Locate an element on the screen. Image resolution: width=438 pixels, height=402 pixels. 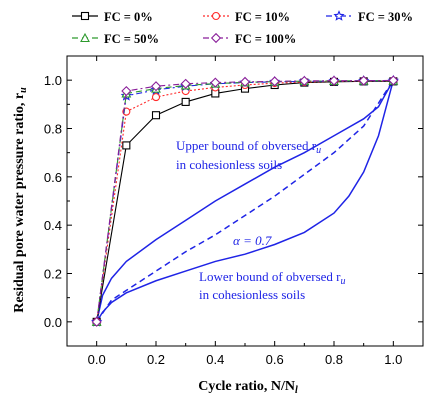
x-tick-label: 0.2 is located at coordinates (156, 359).